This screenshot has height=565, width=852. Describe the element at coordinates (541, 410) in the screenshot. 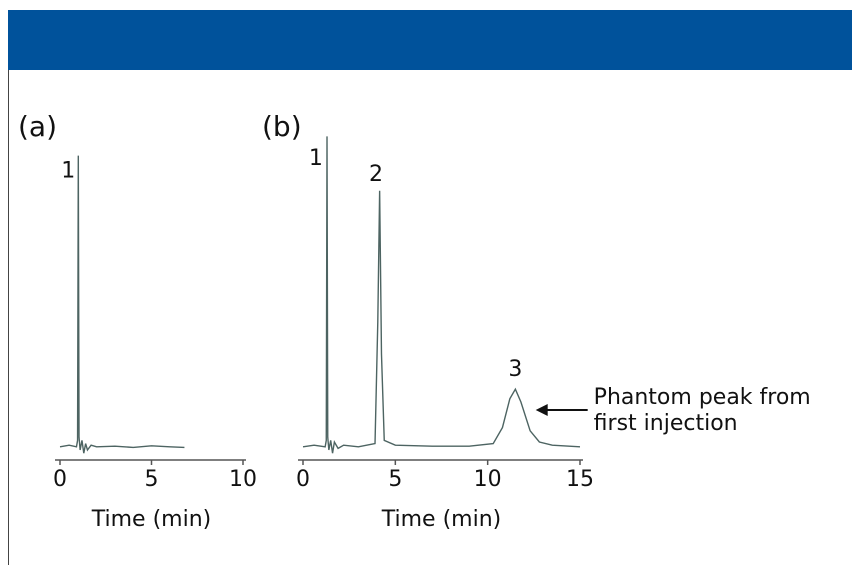

I see `arrow-head` at that location.